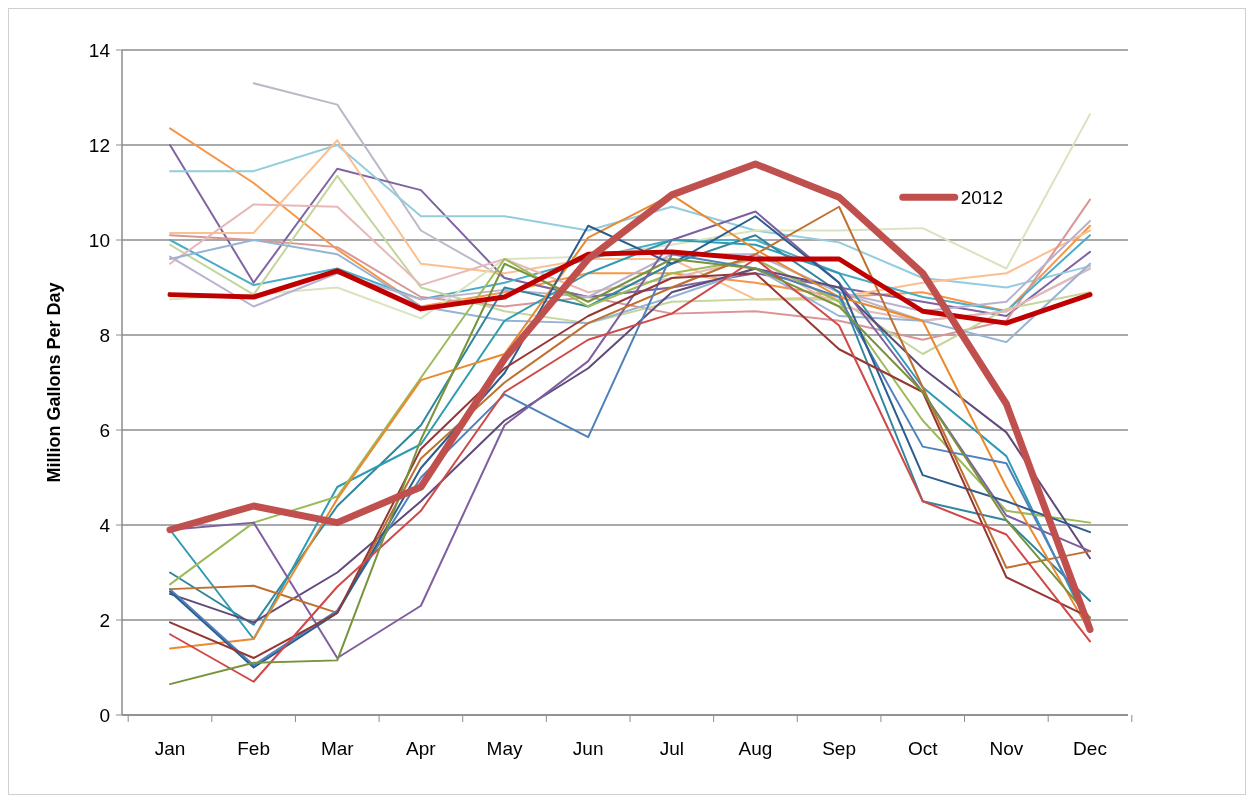 This screenshot has width=1254, height=803. What do you see at coordinates (104, 335) in the screenshot?
I see `y-tick-label: 8` at bounding box center [104, 335].